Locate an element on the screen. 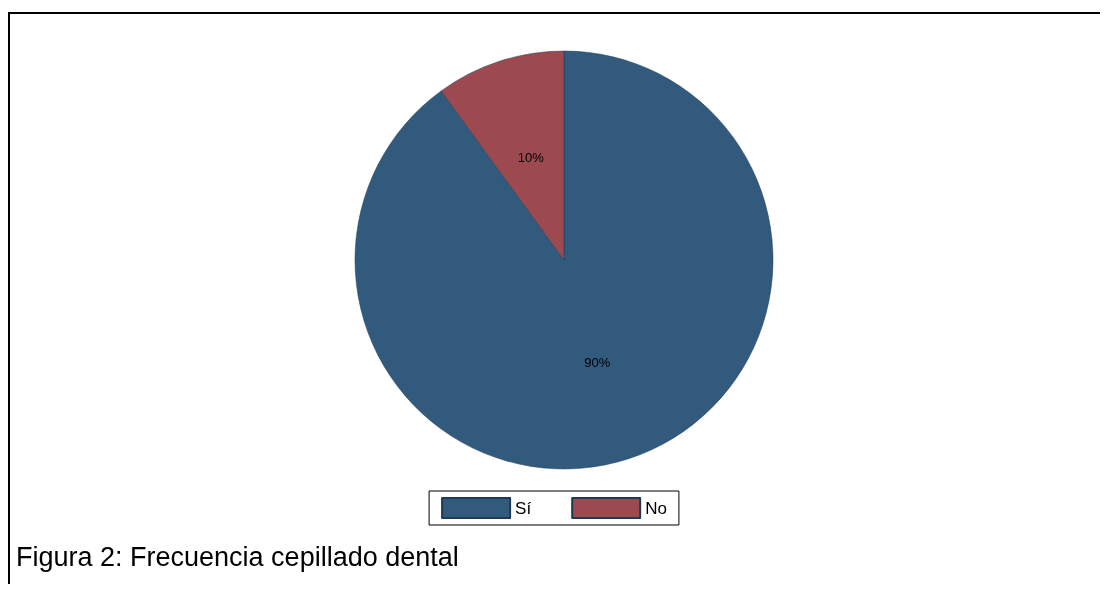 The width and height of the screenshot is (1108, 592). text: Figura 2: Frecuencia cepillado dental is located at coordinates (237, 556).